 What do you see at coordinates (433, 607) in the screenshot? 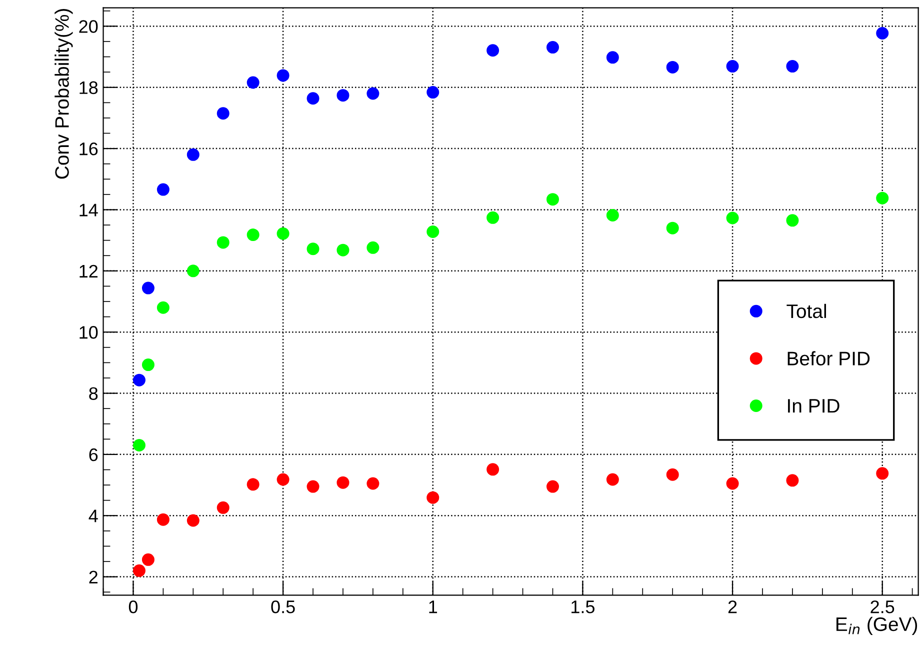
I see `x-tick-label: 1` at bounding box center [433, 607].